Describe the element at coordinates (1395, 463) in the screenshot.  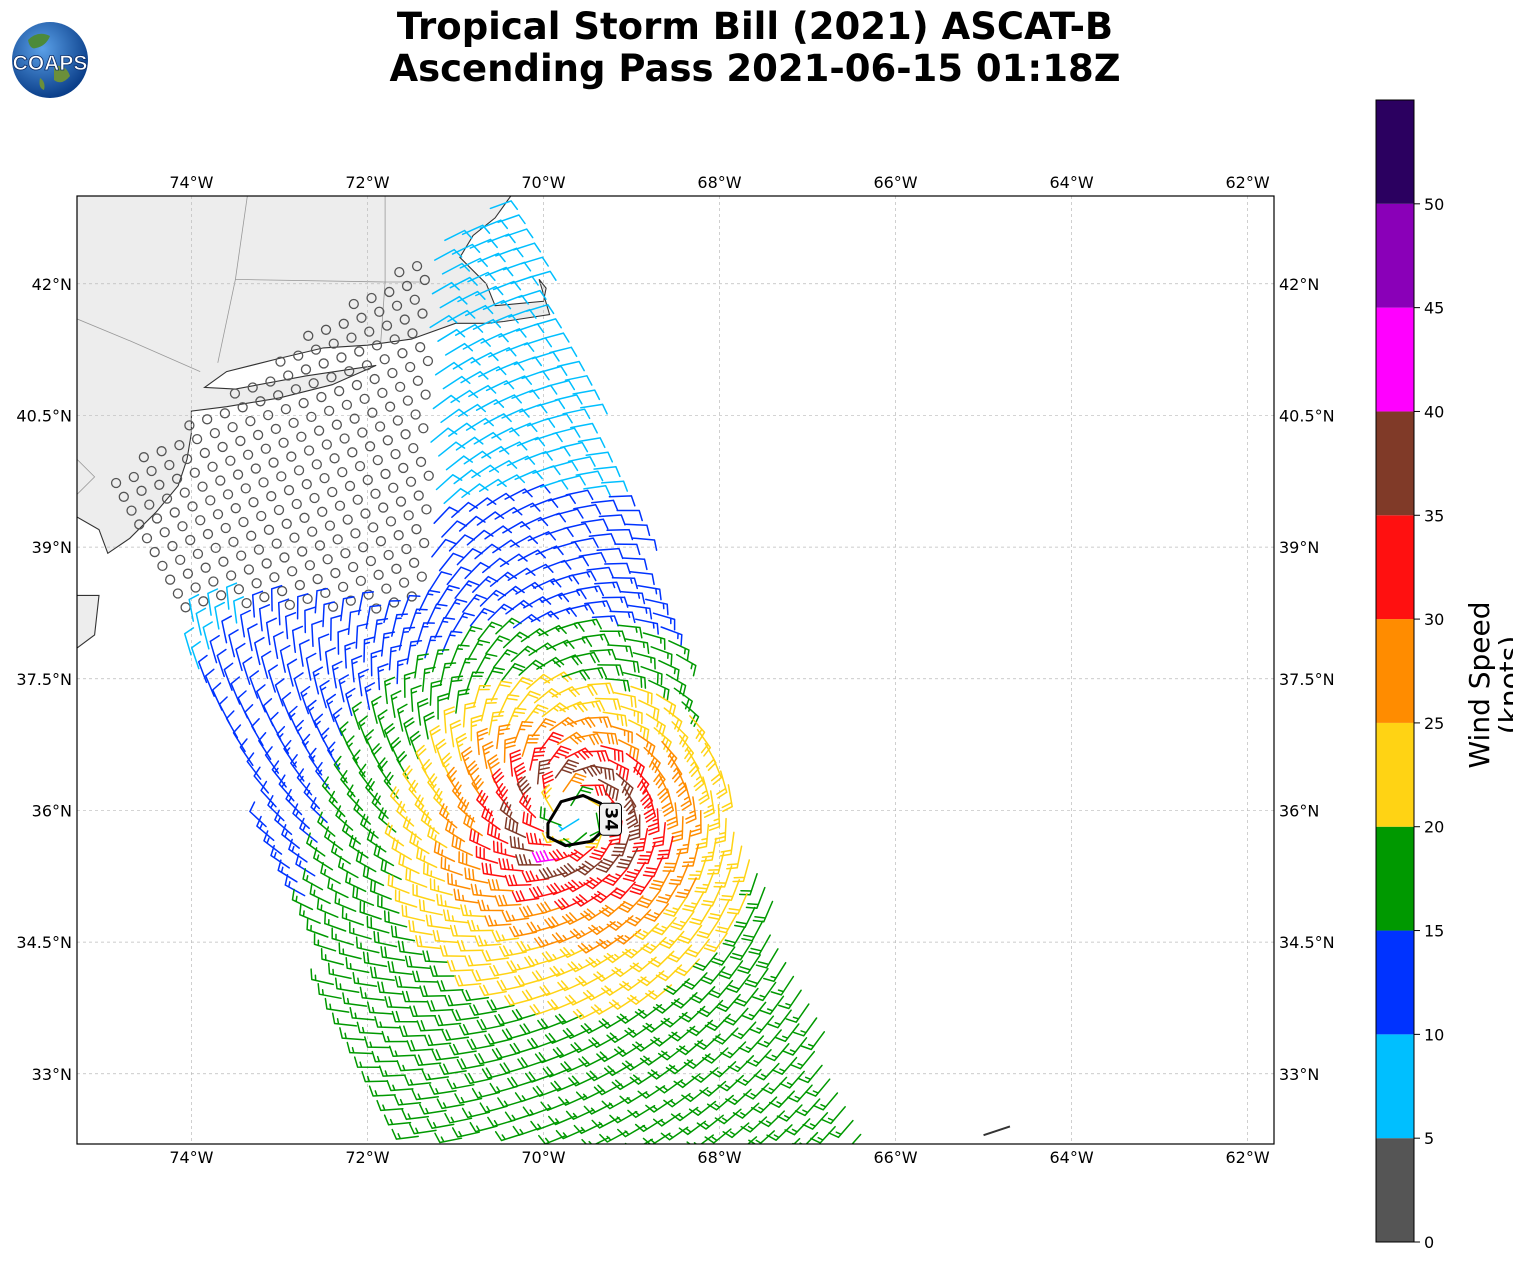
I see `colorbar-bin` at that location.